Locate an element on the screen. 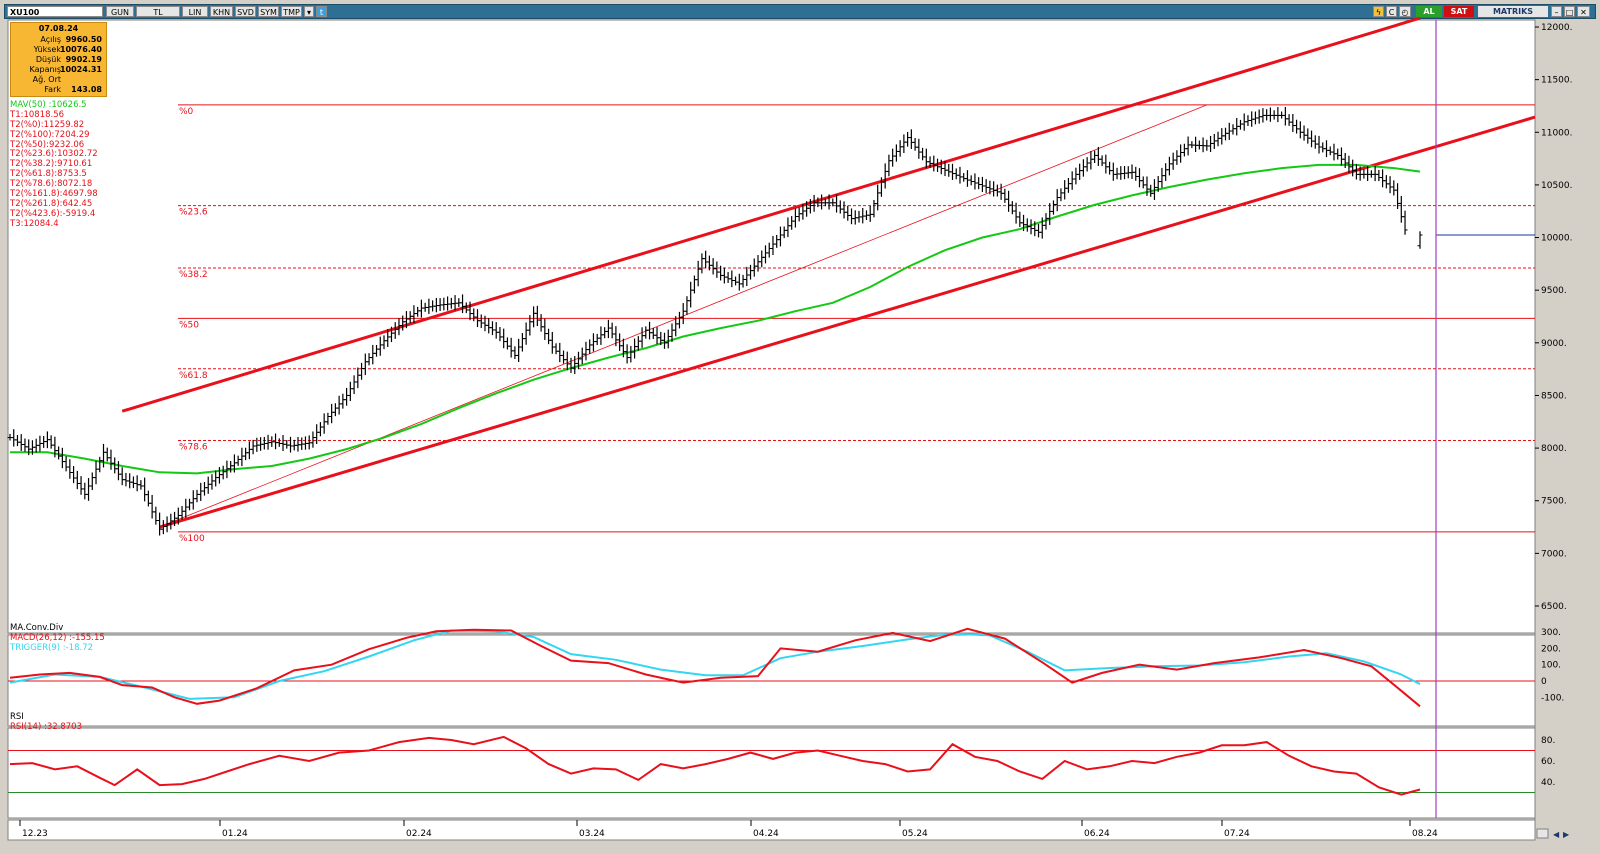 The image size is (1600, 854). info-date: 07.08.24 is located at coordinates (58, 28).